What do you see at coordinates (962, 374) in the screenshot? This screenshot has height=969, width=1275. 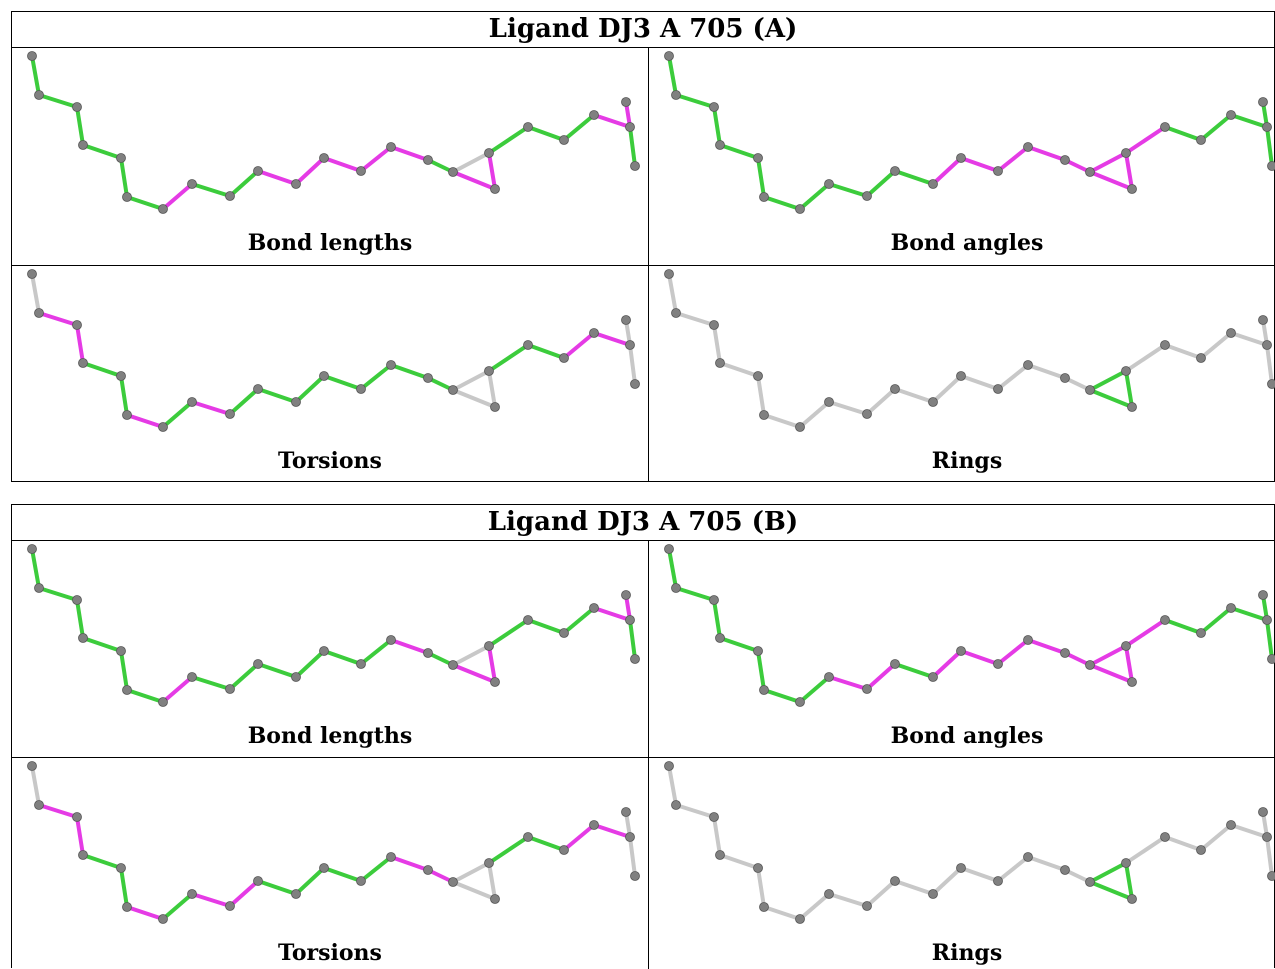 I see `panel-rings: Rings` at bounding box center [962, 374].